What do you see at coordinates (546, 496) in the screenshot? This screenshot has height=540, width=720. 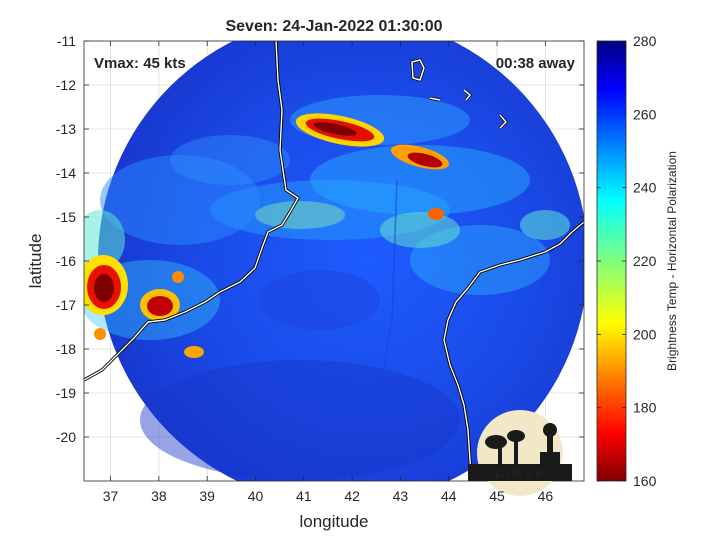 I see `x-tick-label: 46` at bounding box center [546, 496].